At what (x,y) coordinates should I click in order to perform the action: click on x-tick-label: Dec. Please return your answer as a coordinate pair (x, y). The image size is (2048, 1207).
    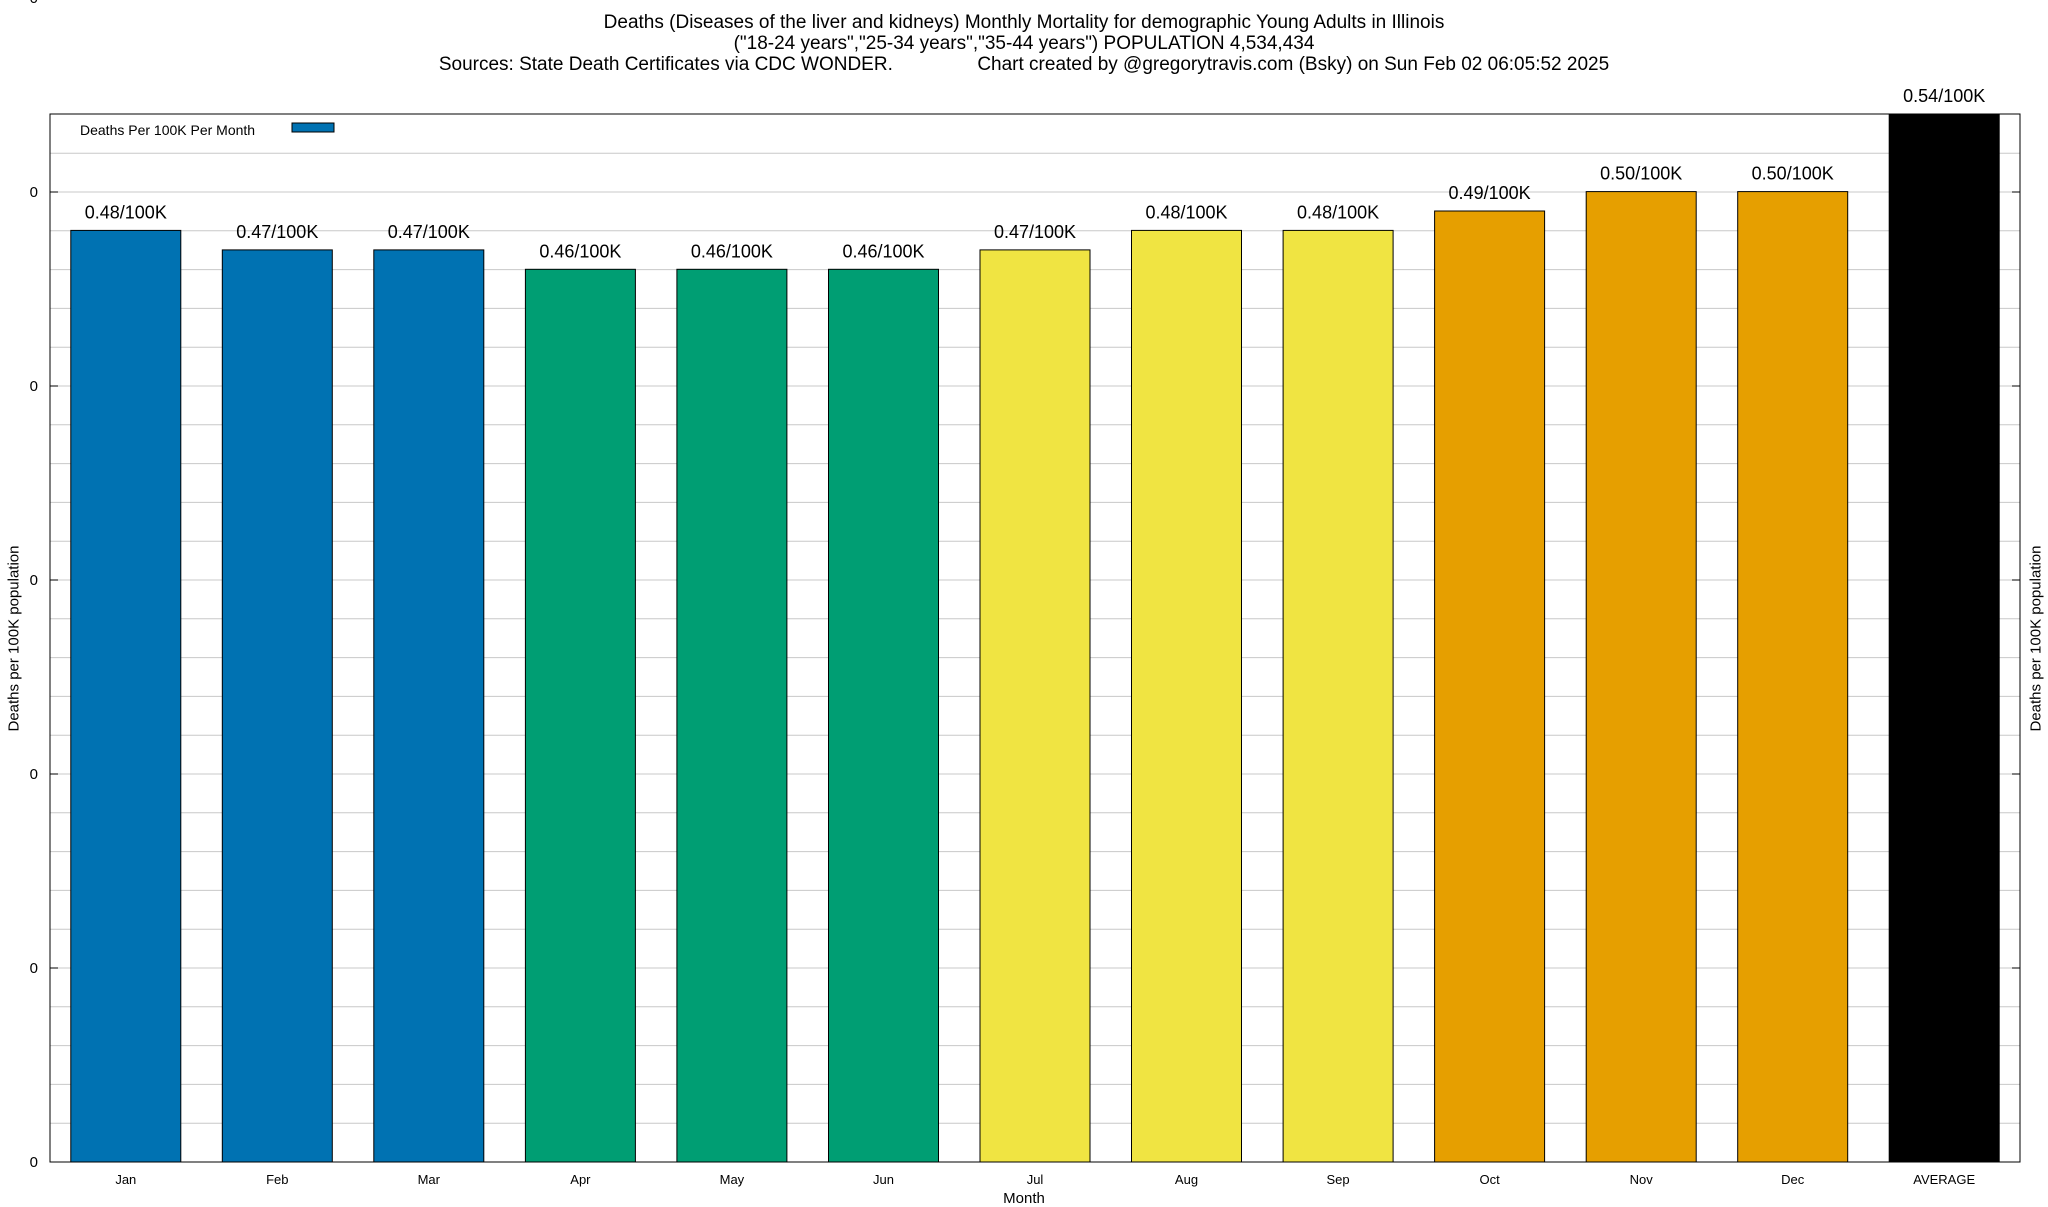
    Looking at the image, I should click on (1793, 1179).